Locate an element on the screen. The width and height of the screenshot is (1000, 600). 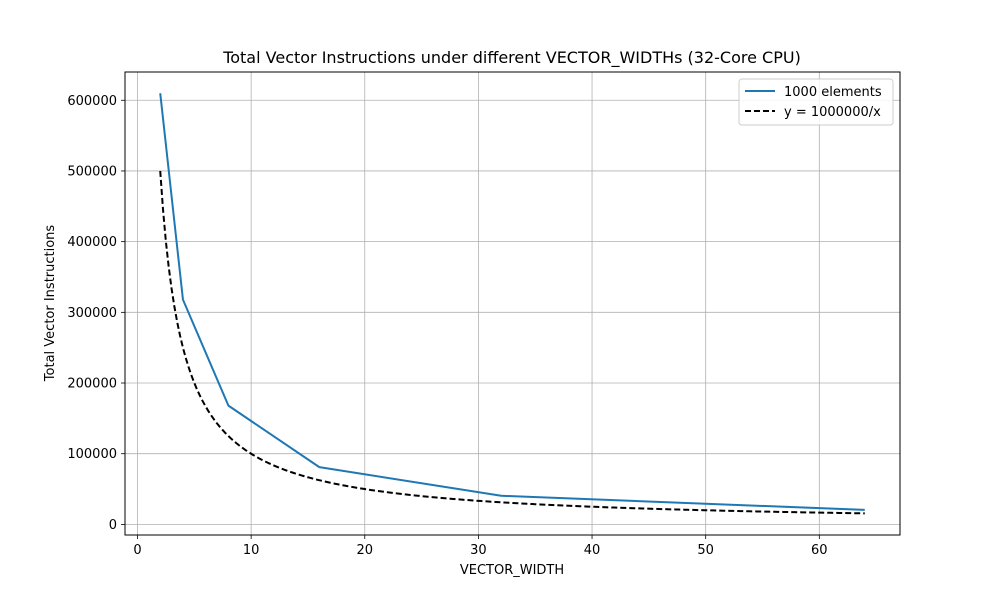
legend-label-1000-elements: 1000 elements is located at coordinates (833, 92).